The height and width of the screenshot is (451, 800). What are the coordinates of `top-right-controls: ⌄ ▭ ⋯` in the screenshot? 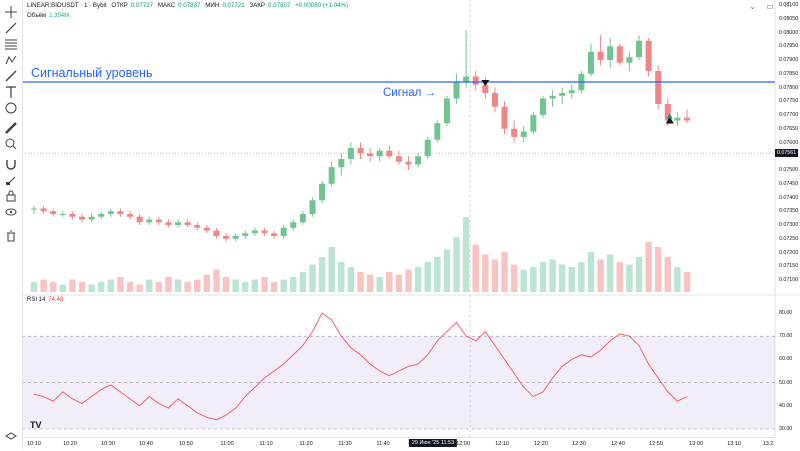 It's located at (766, 6).